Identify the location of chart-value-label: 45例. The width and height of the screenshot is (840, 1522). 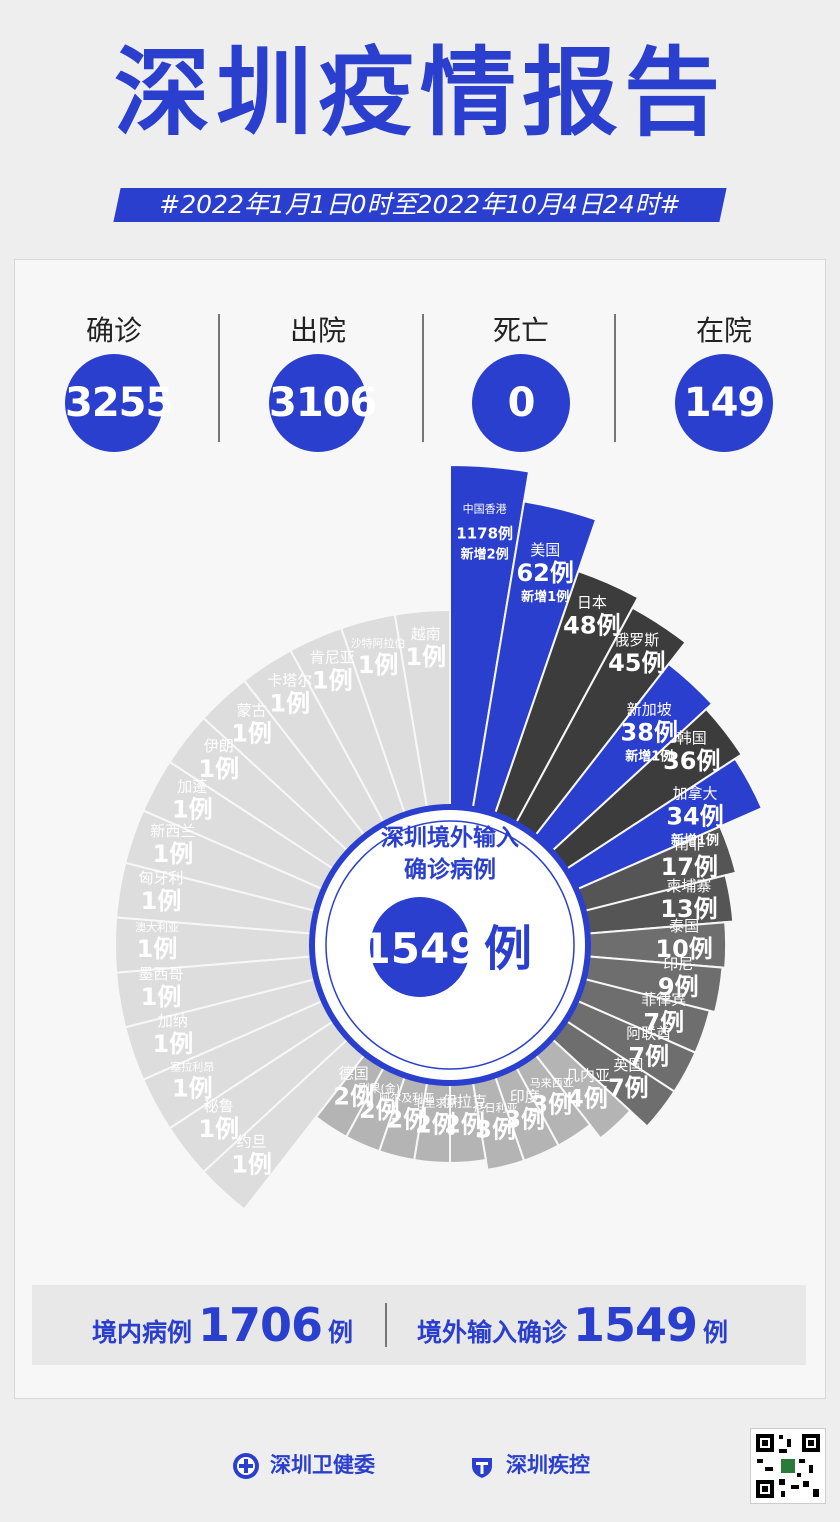
(636, 663).